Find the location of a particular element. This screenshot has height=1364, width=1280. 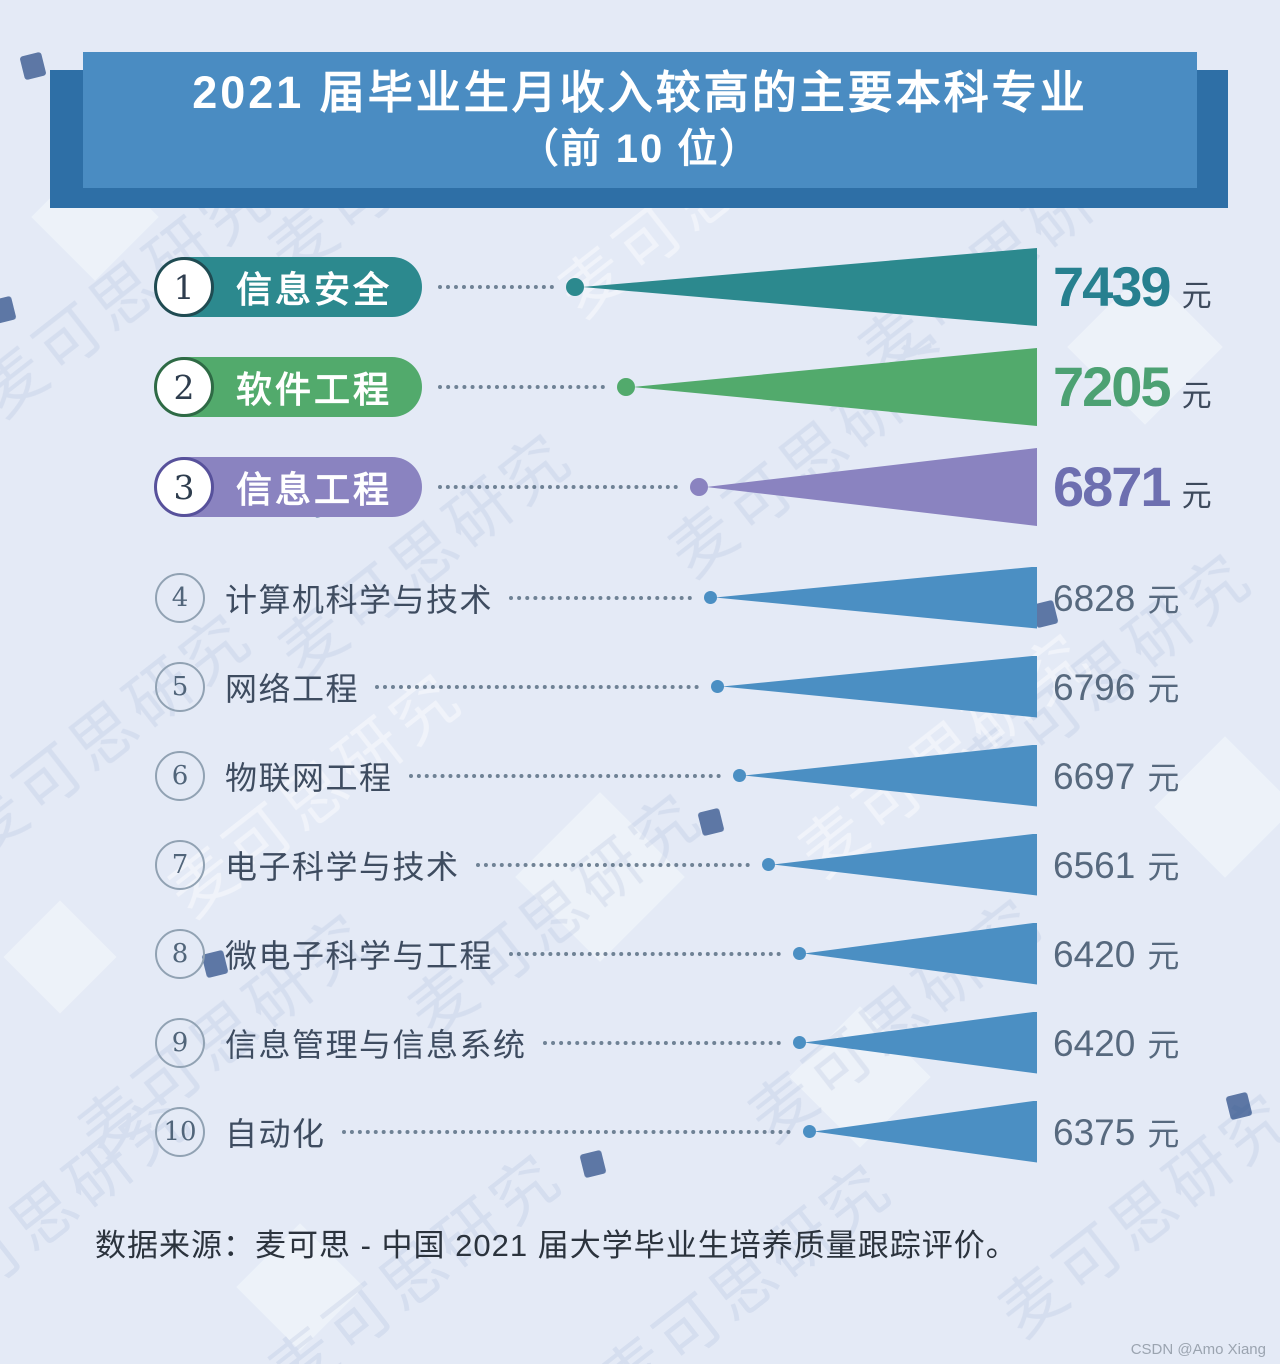

rank-label-group: 10 自动化 is located at coordinates (240, 1131).